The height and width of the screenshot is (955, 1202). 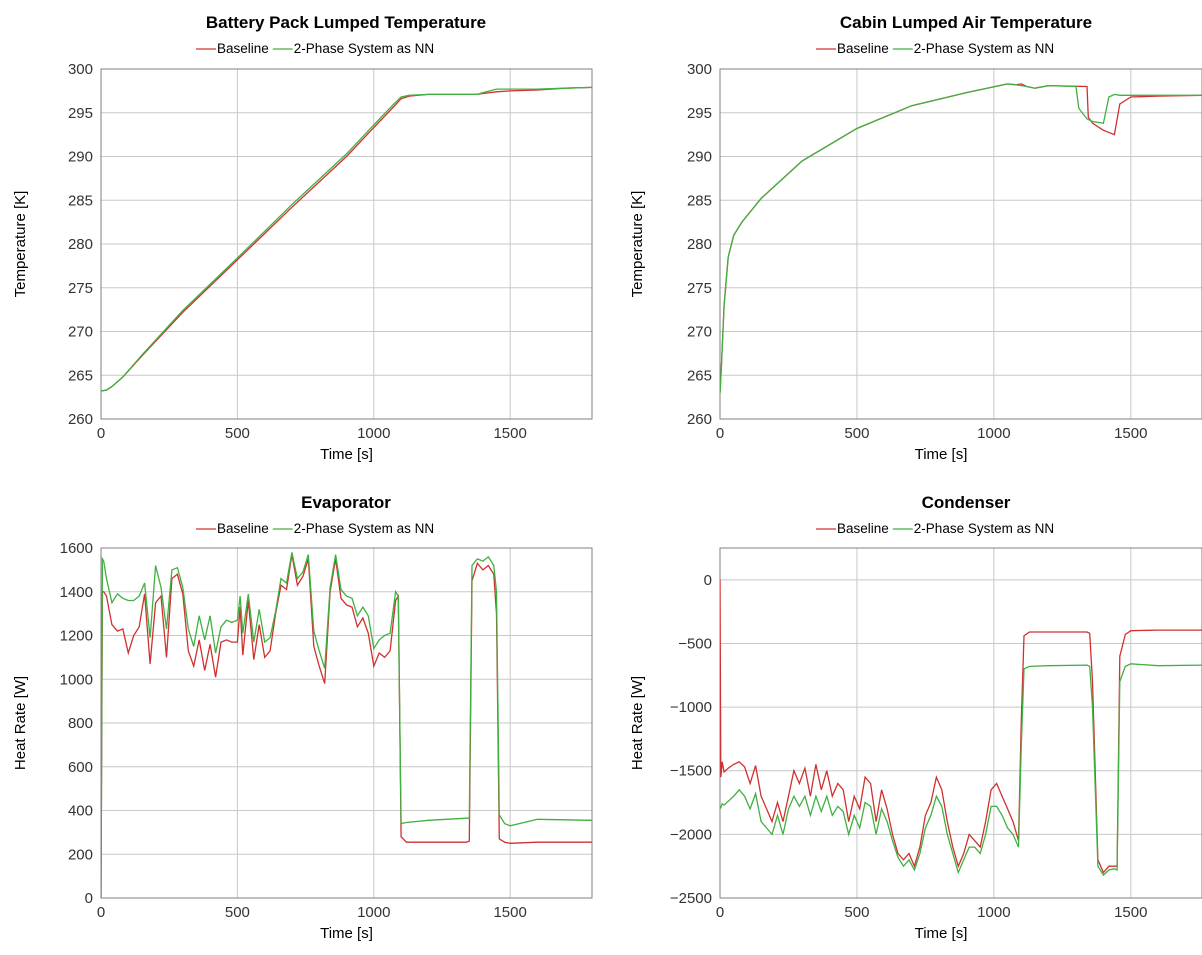 I want to click on y-tick-label: 1400, so click(x=76, y=592).